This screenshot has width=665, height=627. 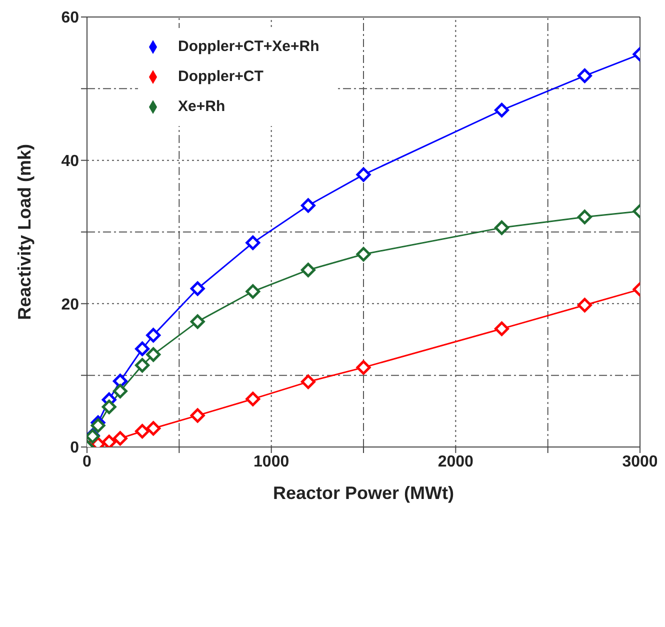 What do you see at coordinates (640, 461) in the screenshot?
I see `x-tick-label: 3000` at bounding box center [640, 461].